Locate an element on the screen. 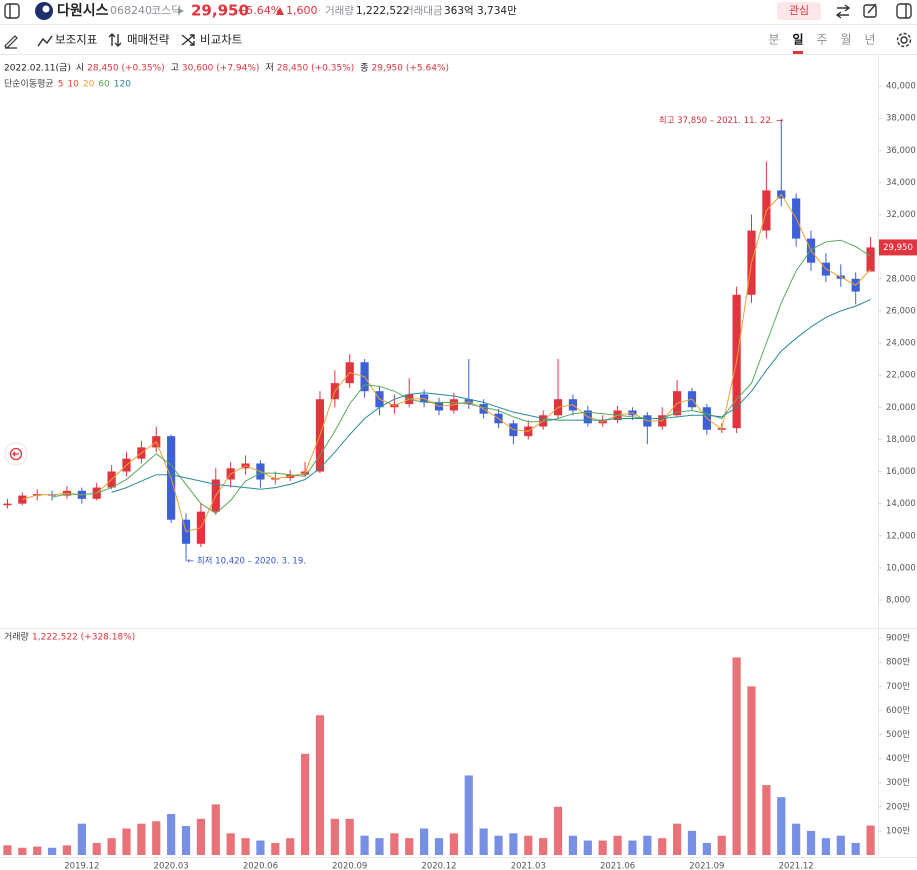 Image resolution: width=917 pixels, height=870 pixels. x-tick-label: 2021.12 is located at coordinates (796, 866).